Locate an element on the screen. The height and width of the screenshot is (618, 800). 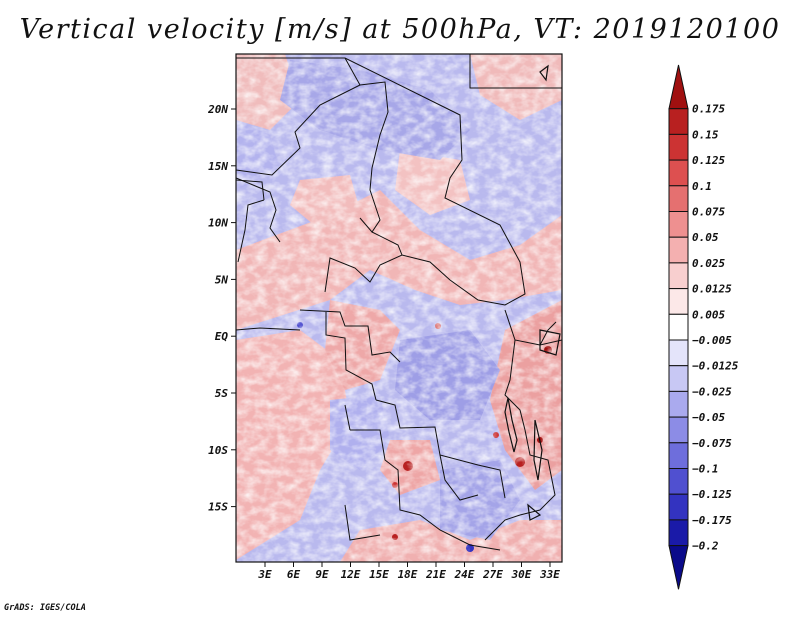
lon-tick-label: 3E is located at coordinates (264, 574).